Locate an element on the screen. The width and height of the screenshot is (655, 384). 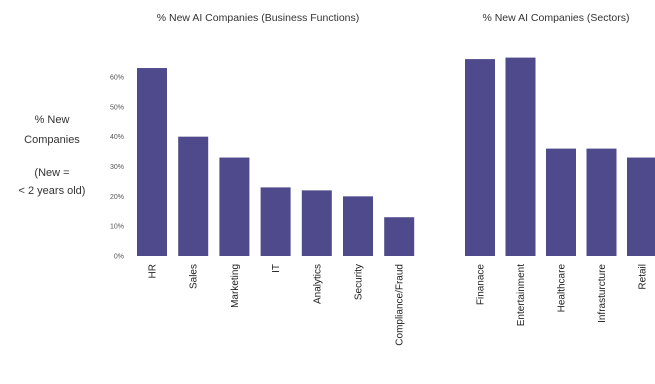
y-tick-label: 0% is located at coordinates (119, 257).